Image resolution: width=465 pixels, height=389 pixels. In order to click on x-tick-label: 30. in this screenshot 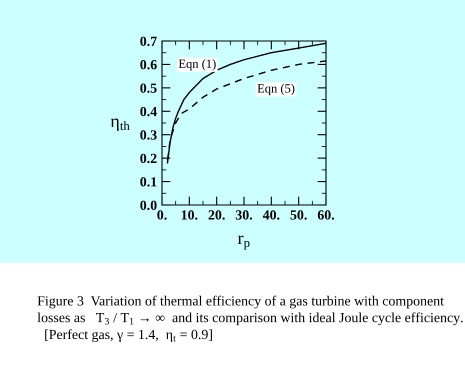, I will do `click(244, 215)`.